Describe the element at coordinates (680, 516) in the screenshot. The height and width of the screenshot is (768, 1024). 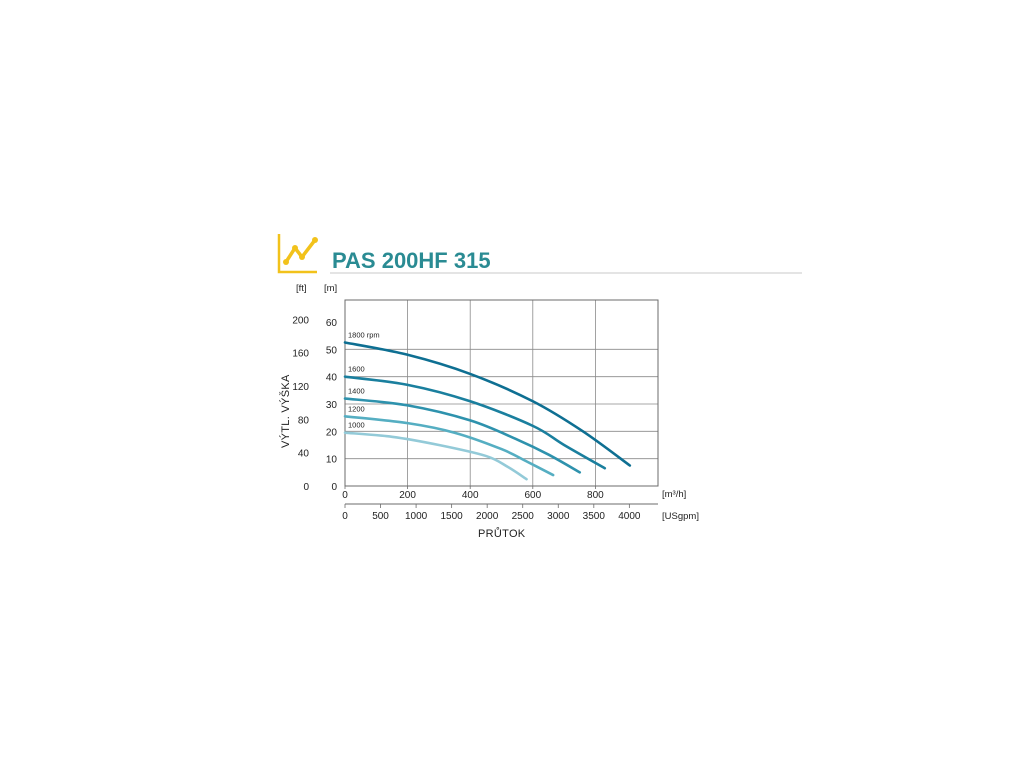
I see `x-unit-secondary: [USgpm]` at that location.